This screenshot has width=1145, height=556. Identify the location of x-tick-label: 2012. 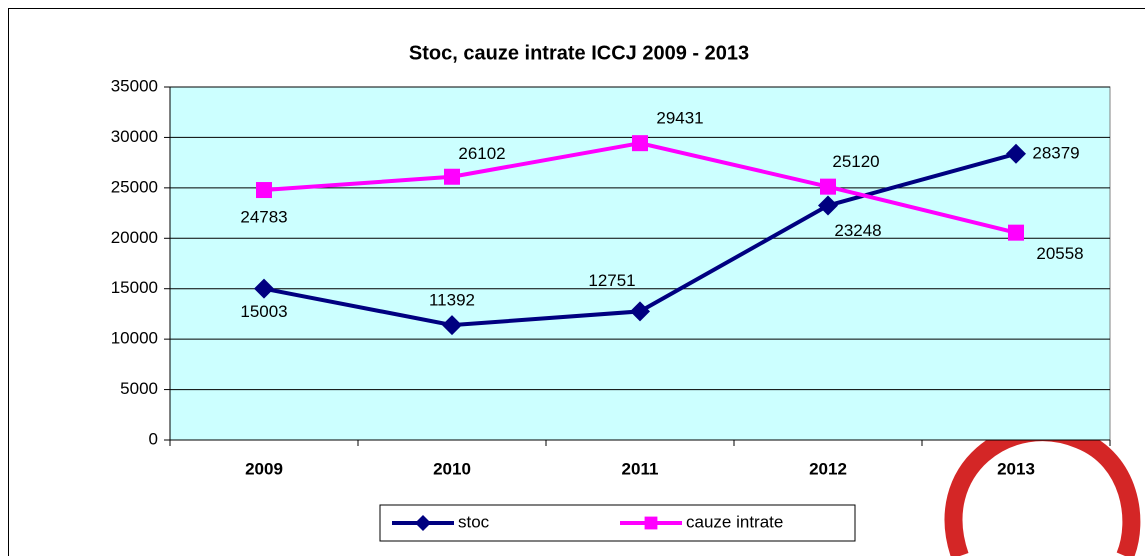
(828, 468).